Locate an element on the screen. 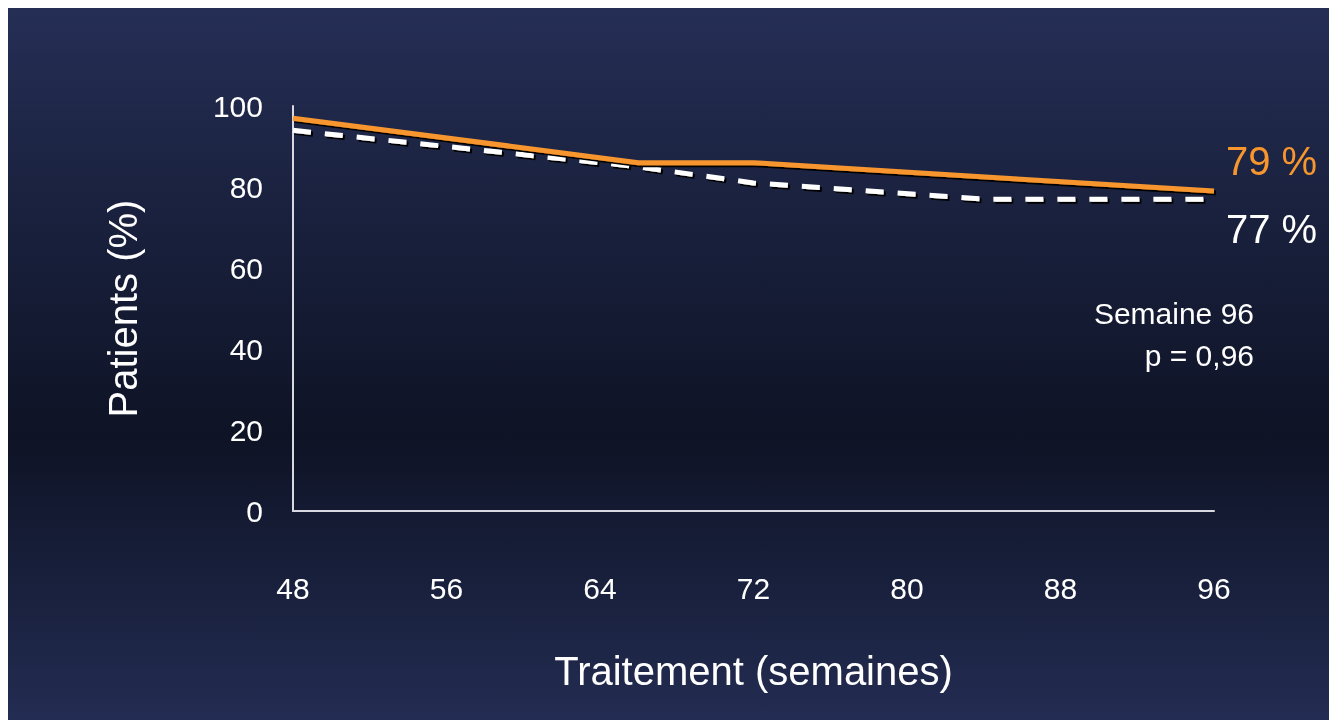 Image resolution: width=1337 pixels, height=728 pixels. y-axis-title: Patients (%) is located at coordinates (123, 308).